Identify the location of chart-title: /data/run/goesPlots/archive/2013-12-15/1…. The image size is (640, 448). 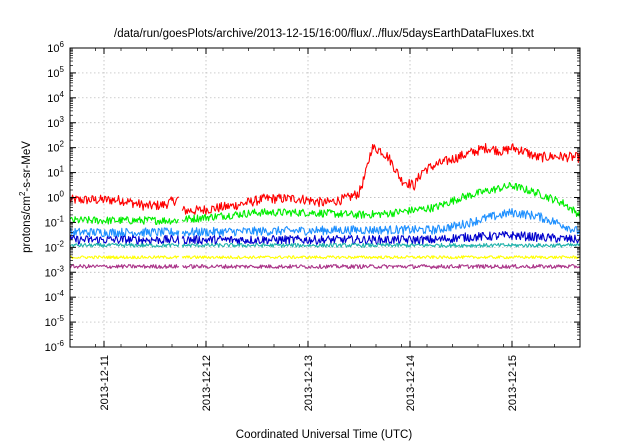
(324, 34).